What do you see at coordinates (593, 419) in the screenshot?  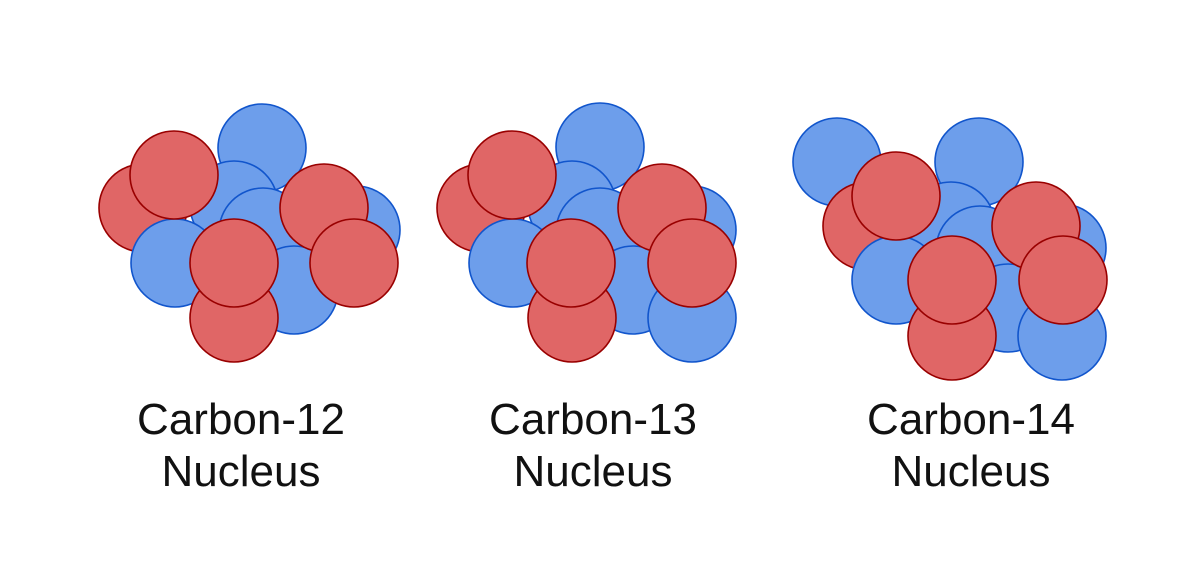 I see `caption-carbon-13-line1: Carbon-13` at bounding box center [593, 419].